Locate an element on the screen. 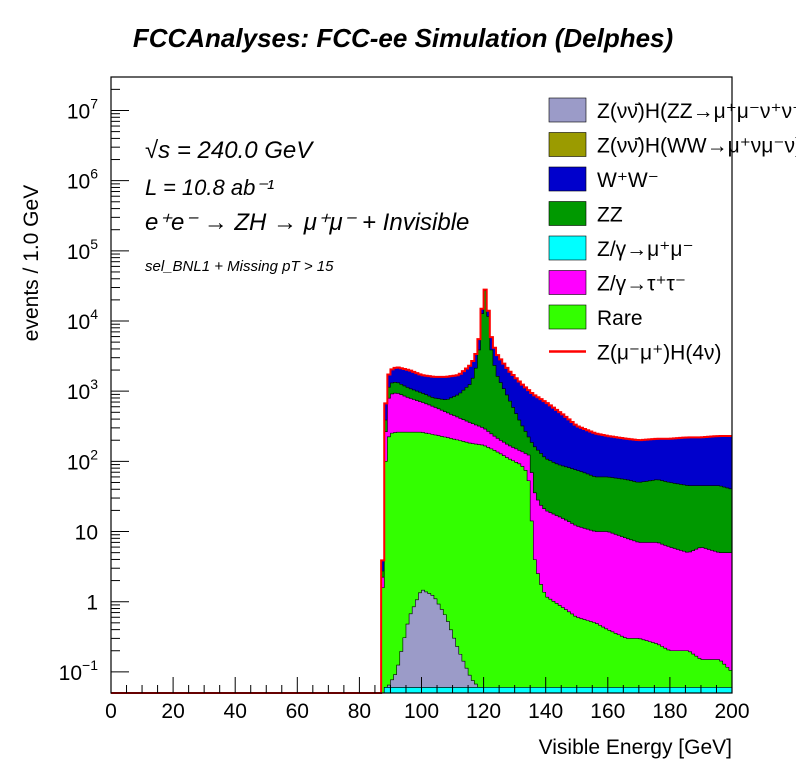  x-tick-label: 100 is located at coordinates (421, 711).